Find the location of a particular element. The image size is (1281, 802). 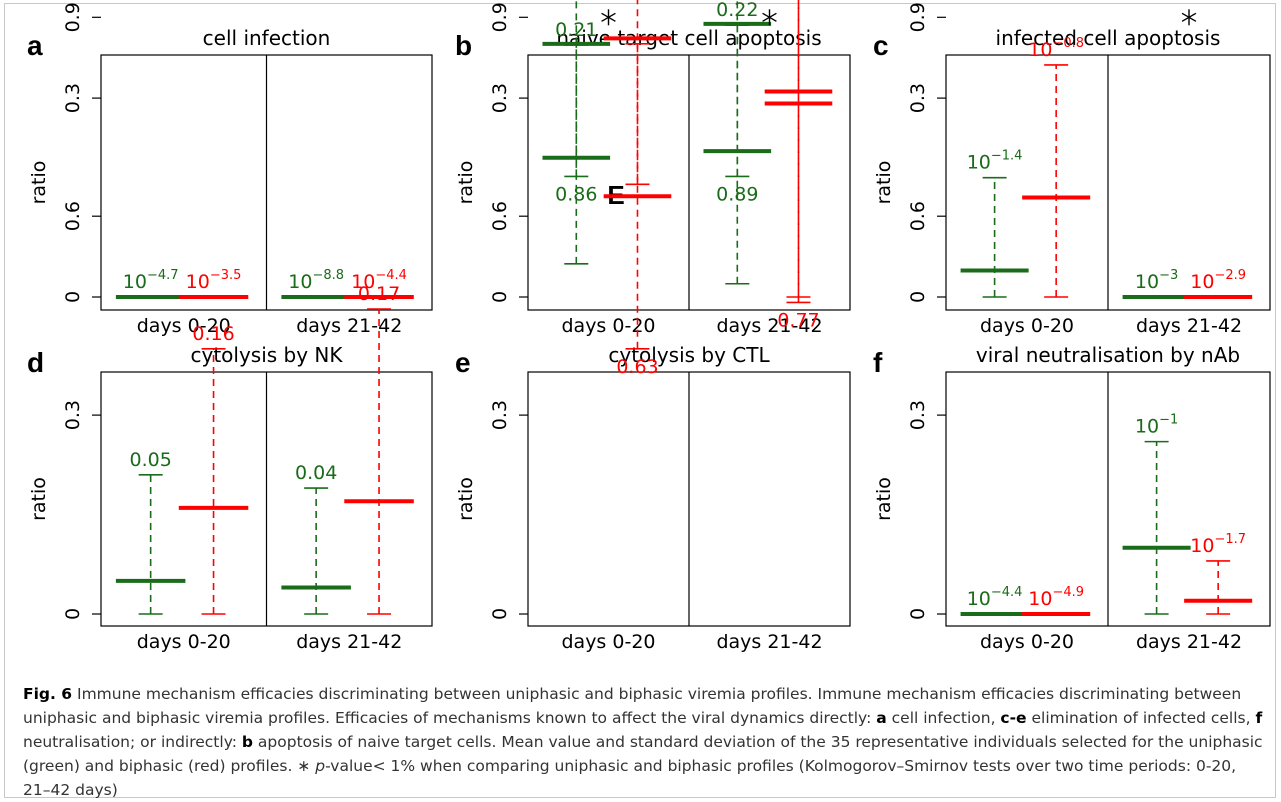

value-label: 0.89 is located at coordinates (737, 194).